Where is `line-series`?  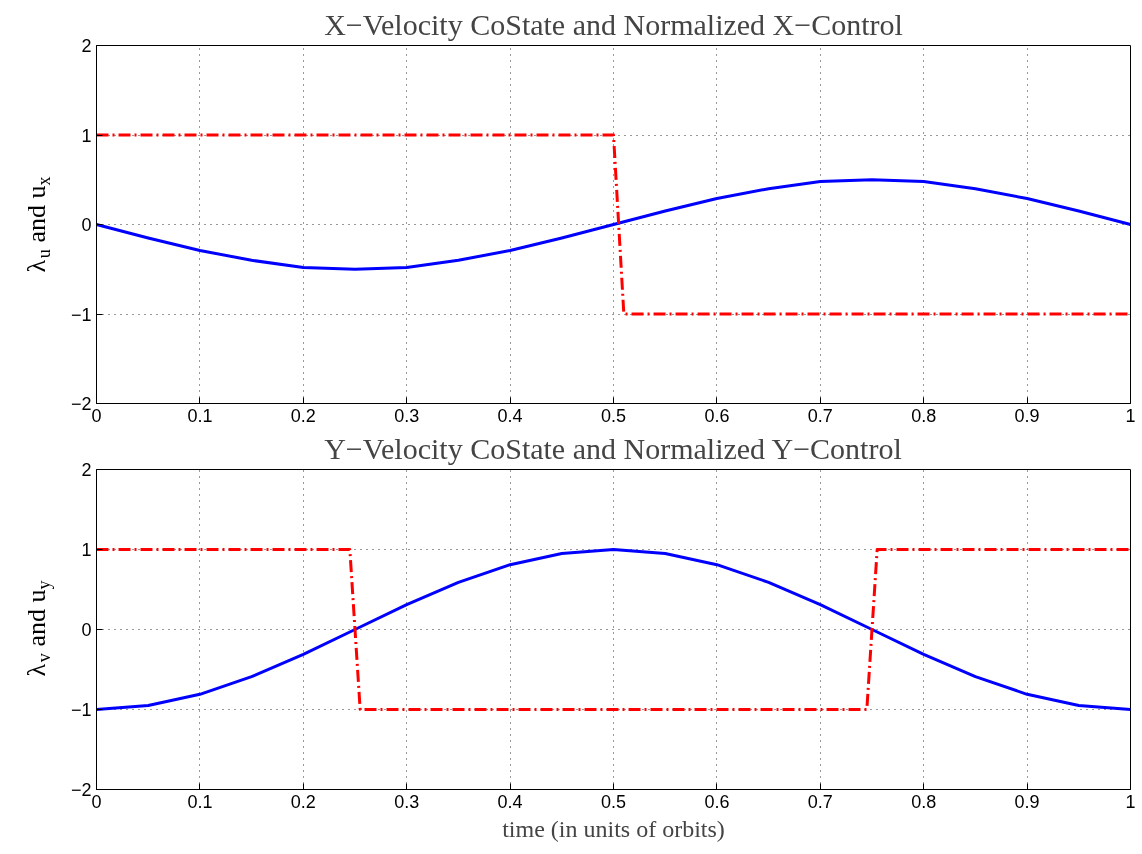 line-series is located at coordinates (613, 224).